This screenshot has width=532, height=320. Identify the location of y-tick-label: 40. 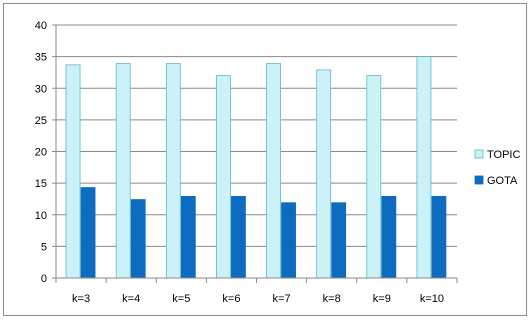
(41, 26).